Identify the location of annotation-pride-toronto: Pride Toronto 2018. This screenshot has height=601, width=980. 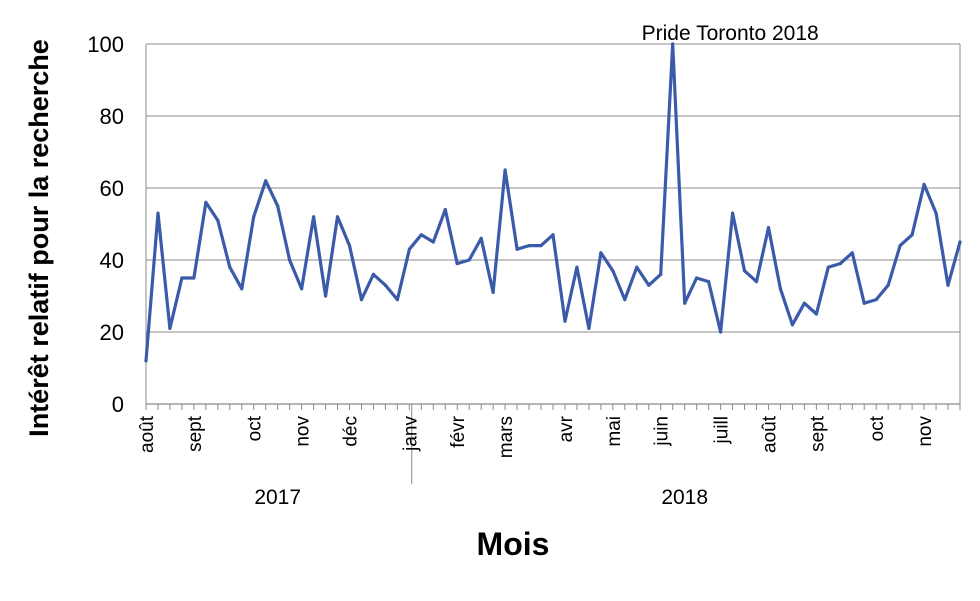
(730, 33).